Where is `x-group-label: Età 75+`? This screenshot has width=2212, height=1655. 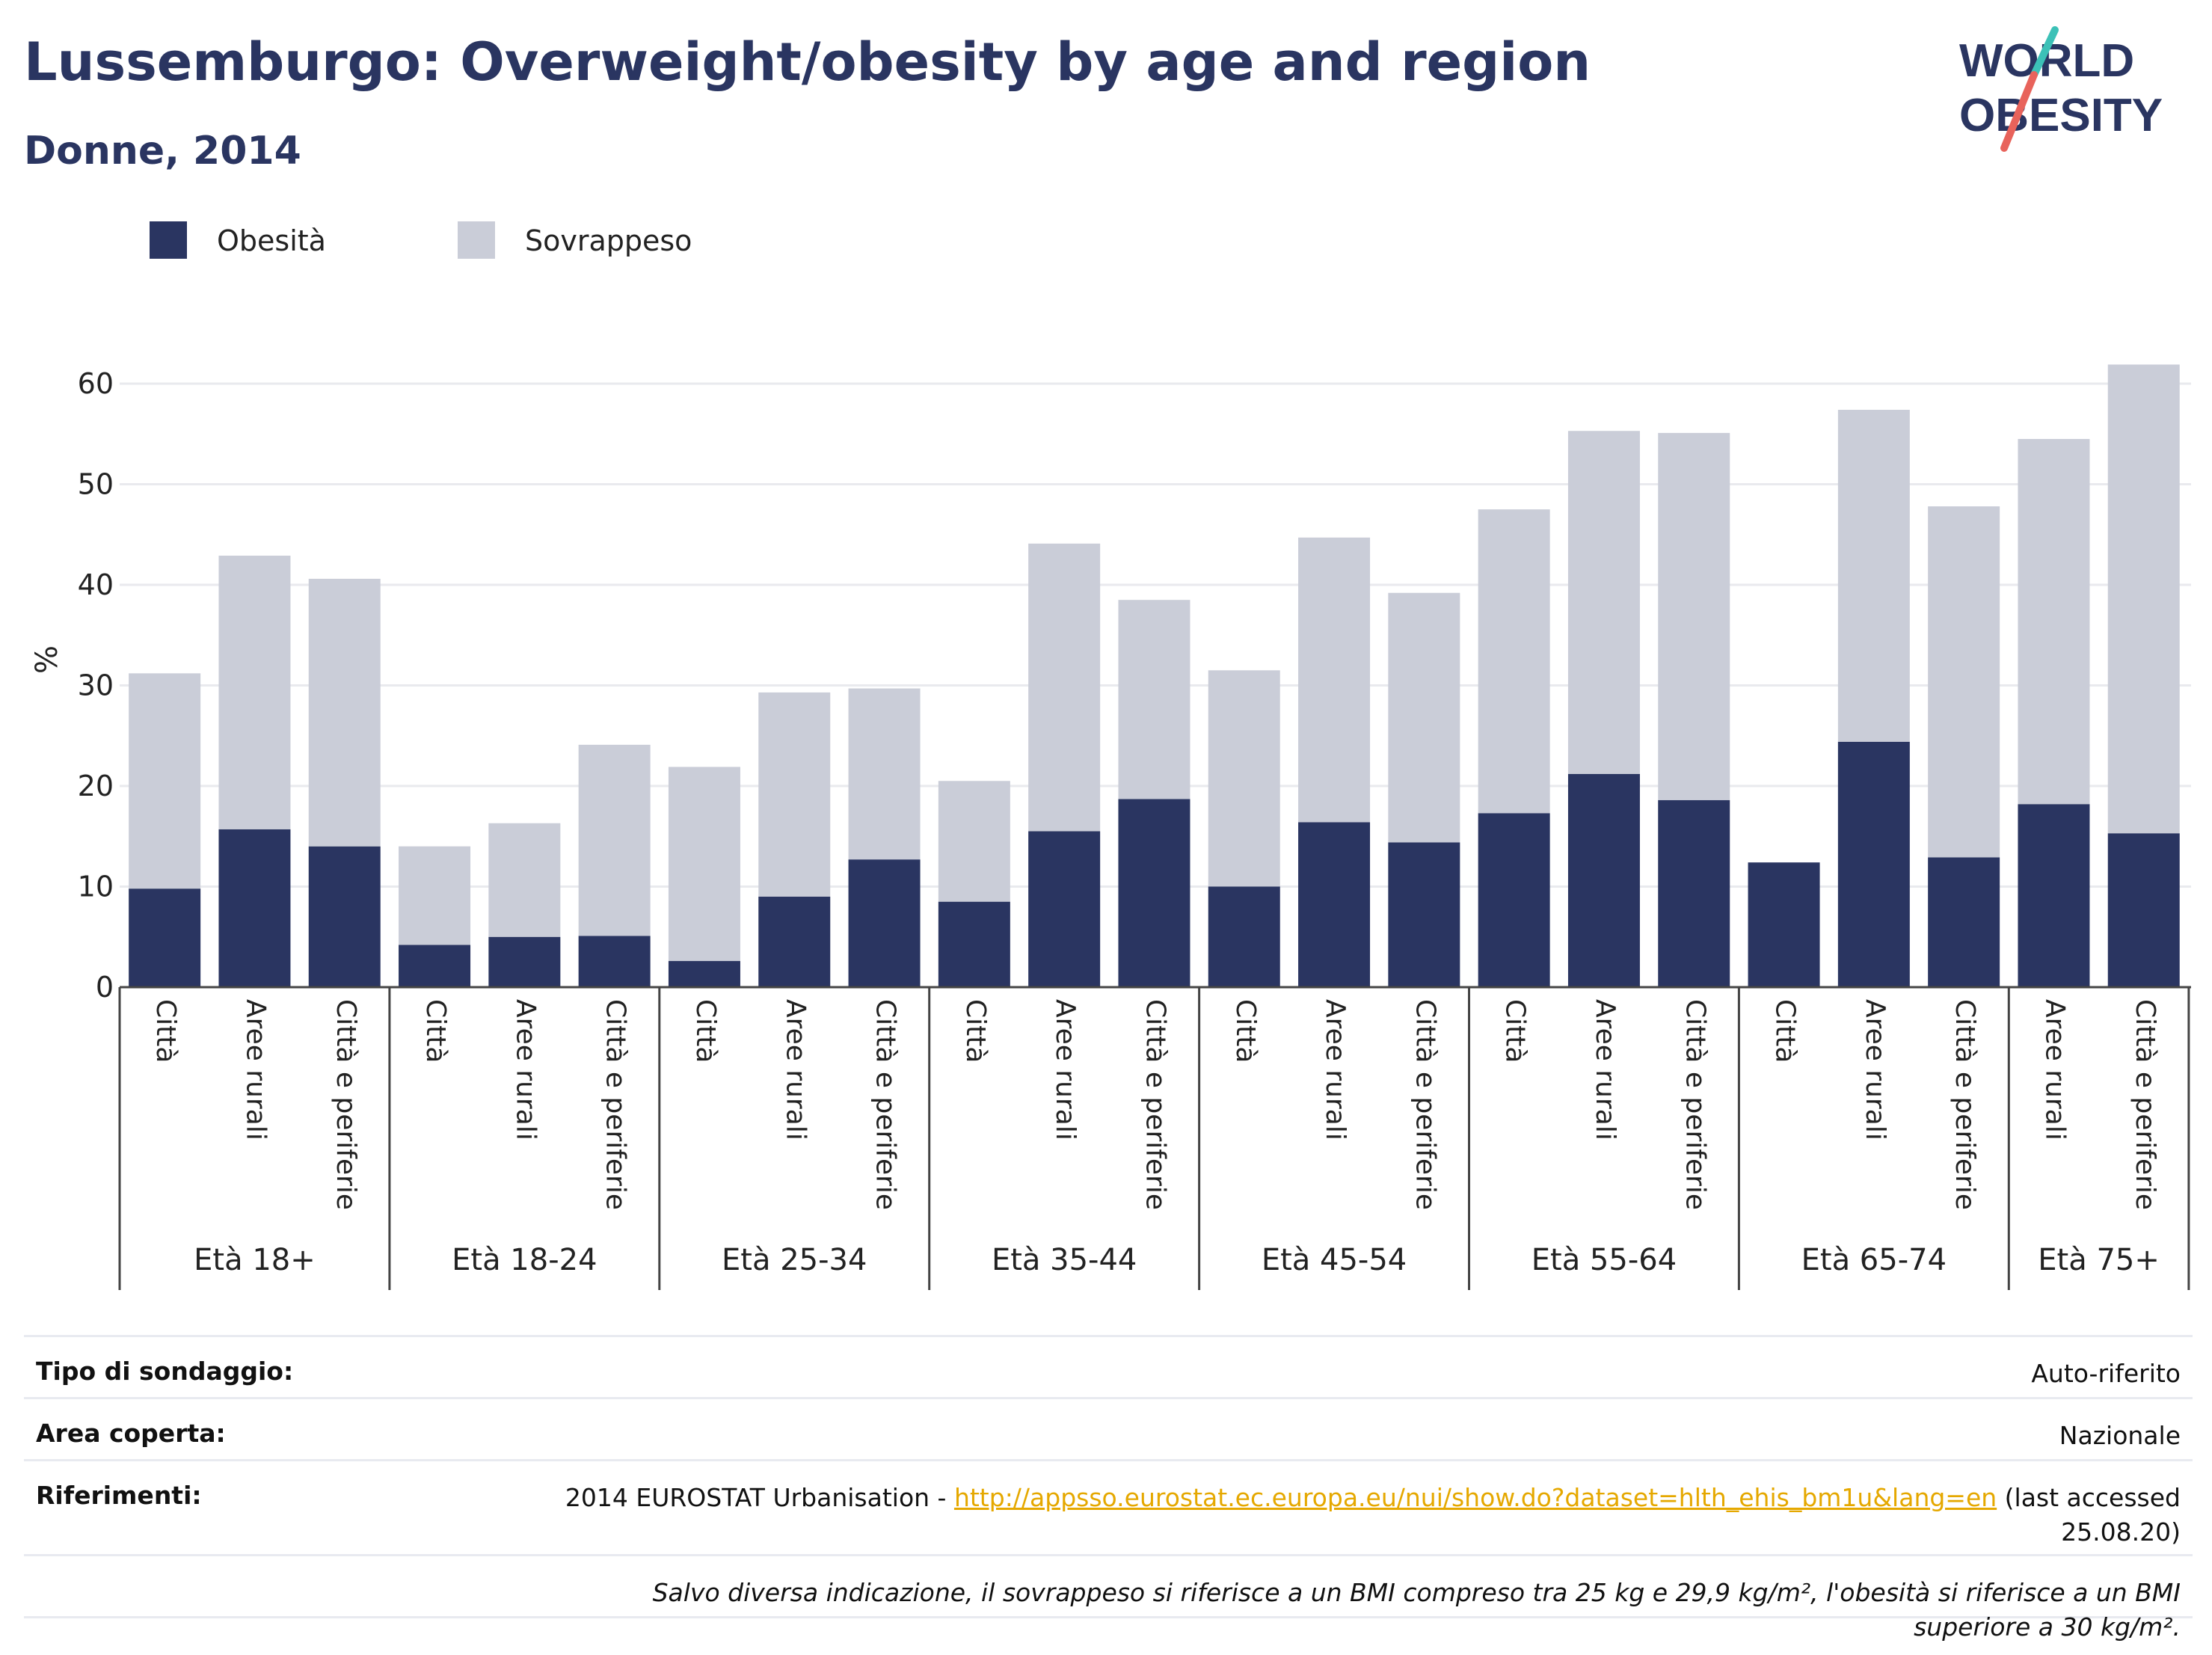
x-group-label: Età 75+ is located at coordinates (2099, 1260).